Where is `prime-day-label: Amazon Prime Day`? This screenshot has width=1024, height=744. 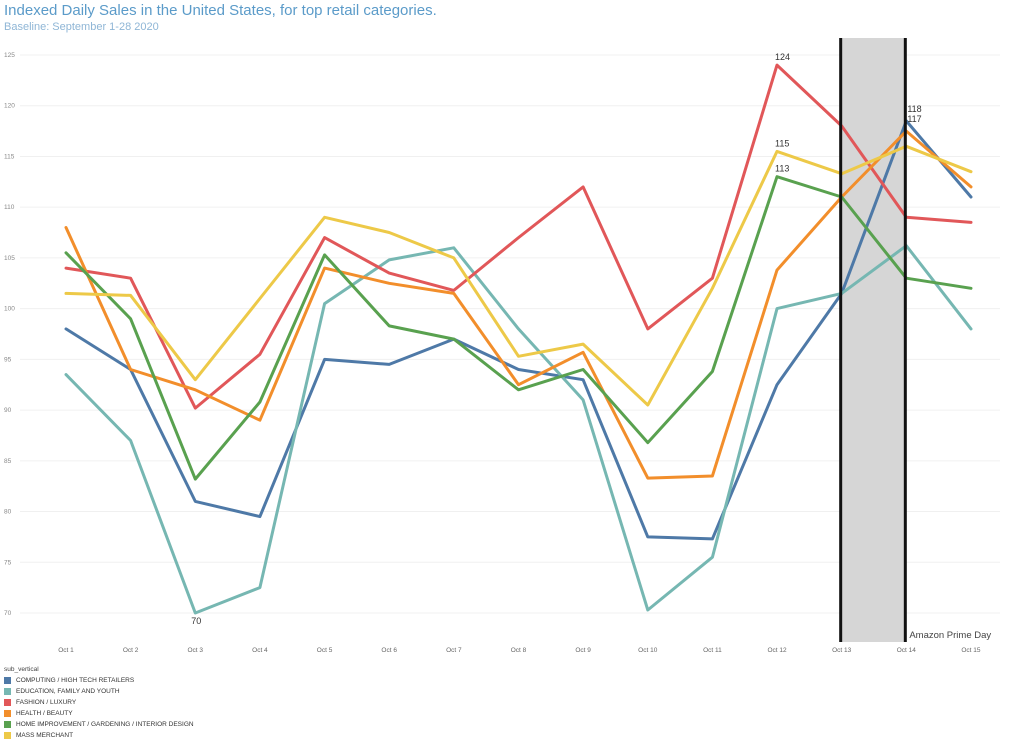 prime-day-label: Amazon Prime Day is located at coordinates (950, 635).